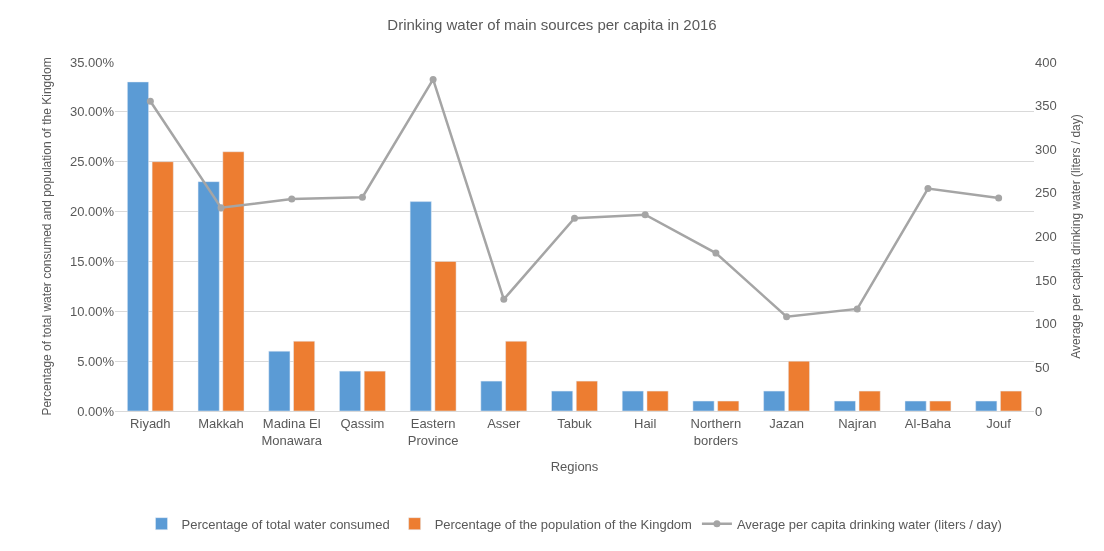  What do you see at coordinates (92, 62) in the screenshot?
I see `y-tick-label: 35.00%` at bounding box center [92, 62].